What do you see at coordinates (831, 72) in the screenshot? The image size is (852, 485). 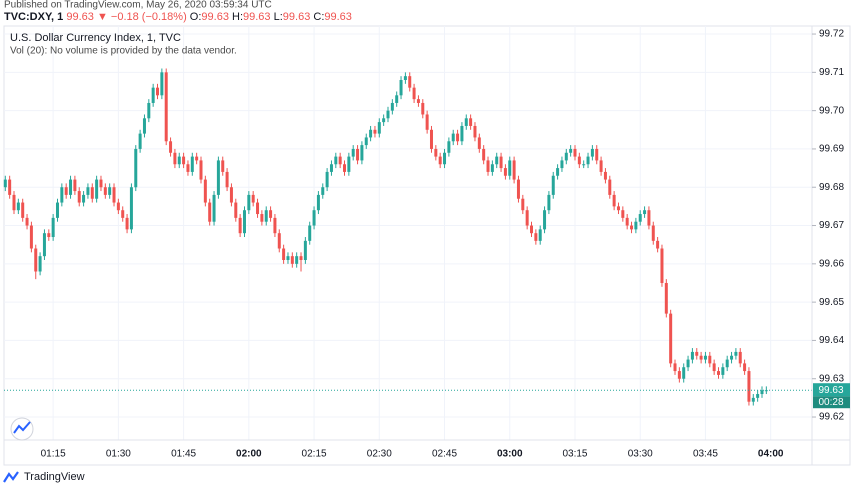 I see `y-tick-label: 99.71` at bounding box center [831, 72].